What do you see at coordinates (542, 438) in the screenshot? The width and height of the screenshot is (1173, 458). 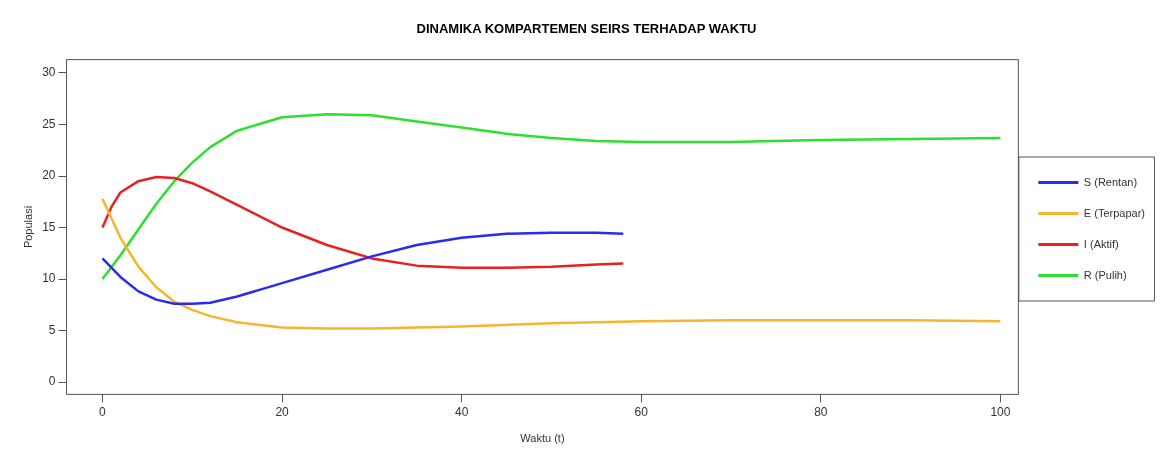 I see `x-axis-title: Waktu (t)` at bounding box center [542, 438].